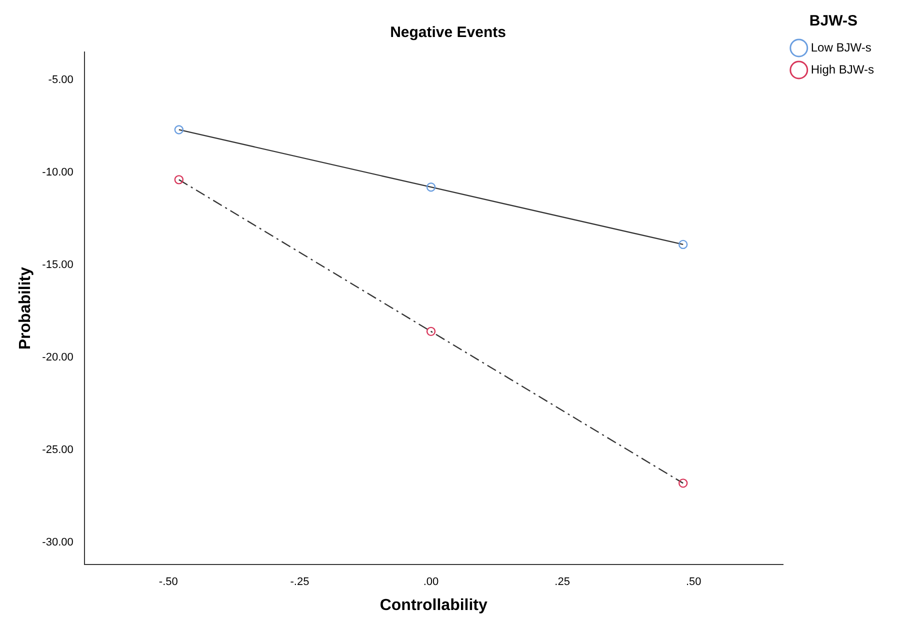 Image resolution: width=904 pixels, height=633 pixels. Describe the element at coordinates (434, 605) in the screenshot. I see `x-axis-title: Controllability` at that location.